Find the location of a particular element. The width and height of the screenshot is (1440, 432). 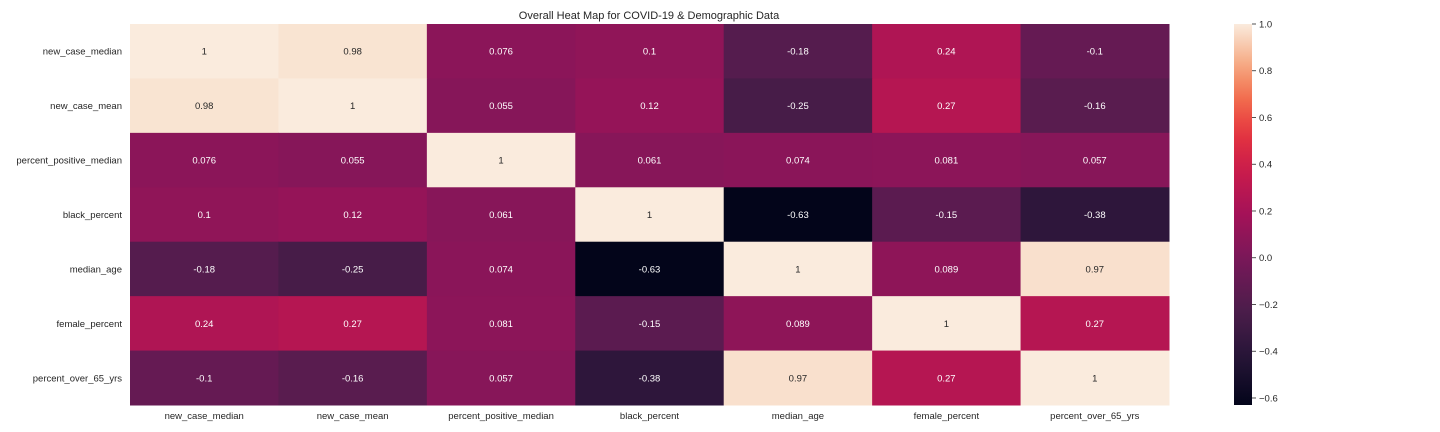

y-tick-label: black_percent is located at coordinates (93, 215).